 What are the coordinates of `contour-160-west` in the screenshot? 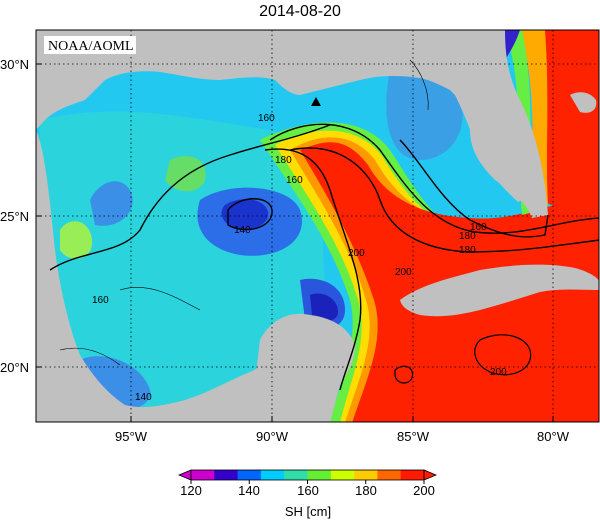 It's located at (190, 197).